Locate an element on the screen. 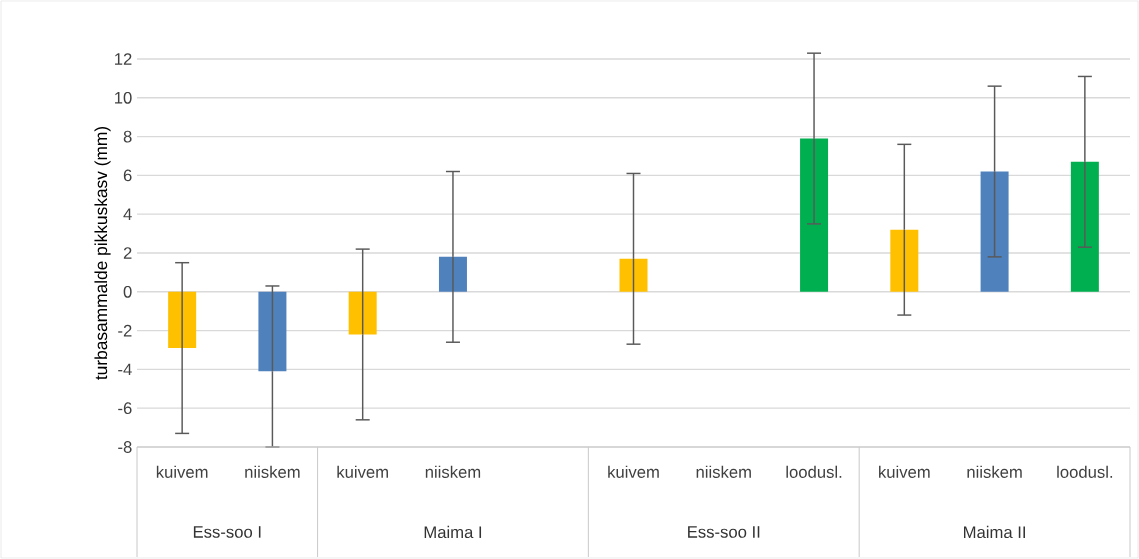 The height and width of the screenshot is (559, 1139). y-axis-title: turbasammalde pikkuskasv (mm) is located at coordinates (102, 253).